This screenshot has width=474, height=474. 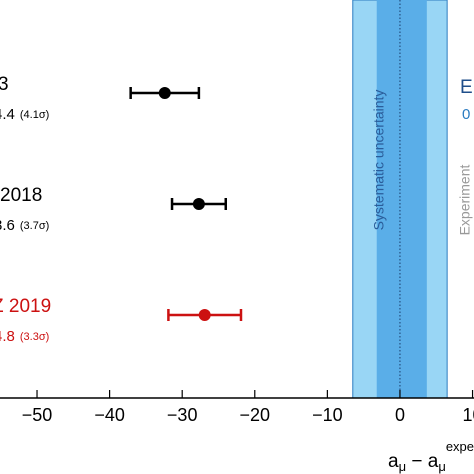 What do you see at coordinates (4, 84) in the screenshot?
I see `row-label: 3` at bounding box center [4, 84].